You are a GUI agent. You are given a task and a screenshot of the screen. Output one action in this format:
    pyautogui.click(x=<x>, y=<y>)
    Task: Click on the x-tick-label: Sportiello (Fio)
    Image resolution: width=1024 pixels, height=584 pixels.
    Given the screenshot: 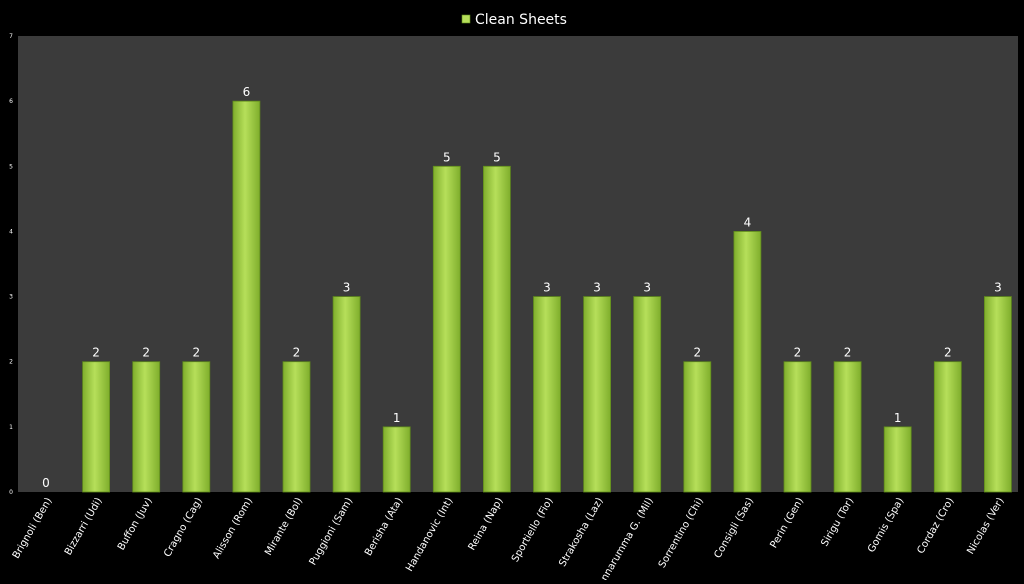 What is the action you would take?
    pyautogui.click(x=533, y=530)
    